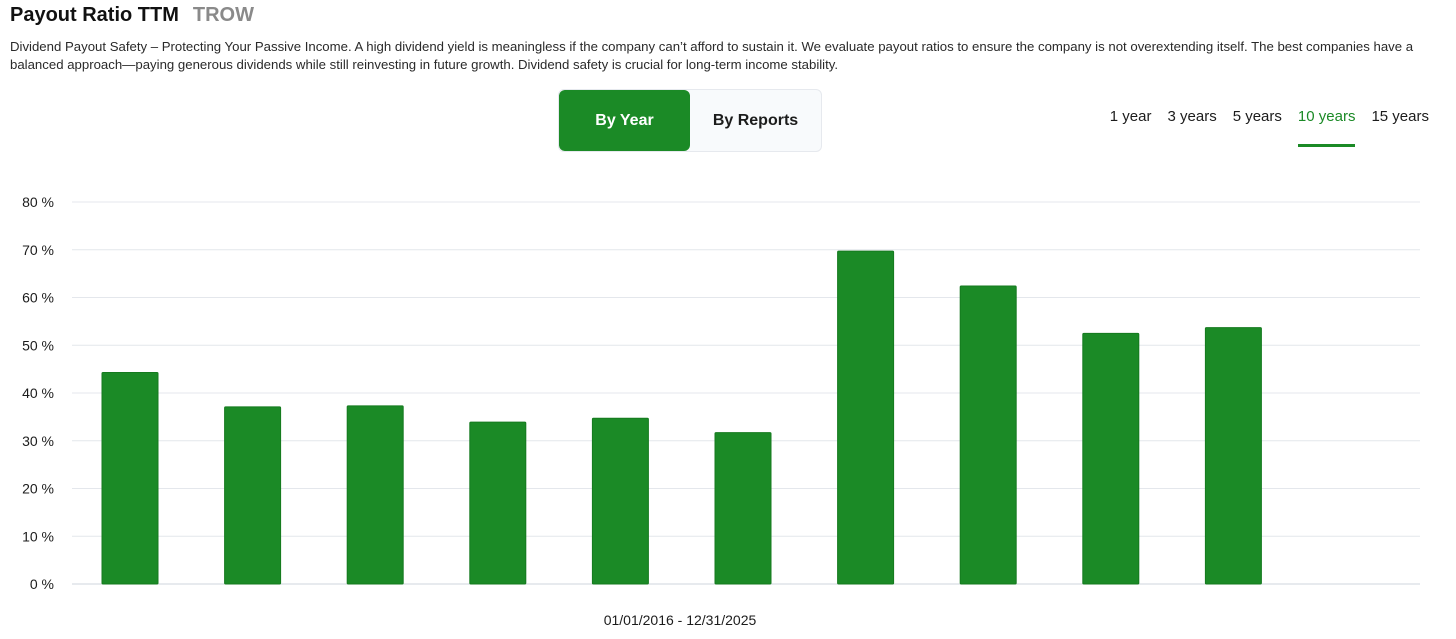 The height and width of the screenshot is (639, 1456). What do you see at coordinates (1111, 458) in the screenshot?
I see `bar-2024` at bounding box center [1111, 458].